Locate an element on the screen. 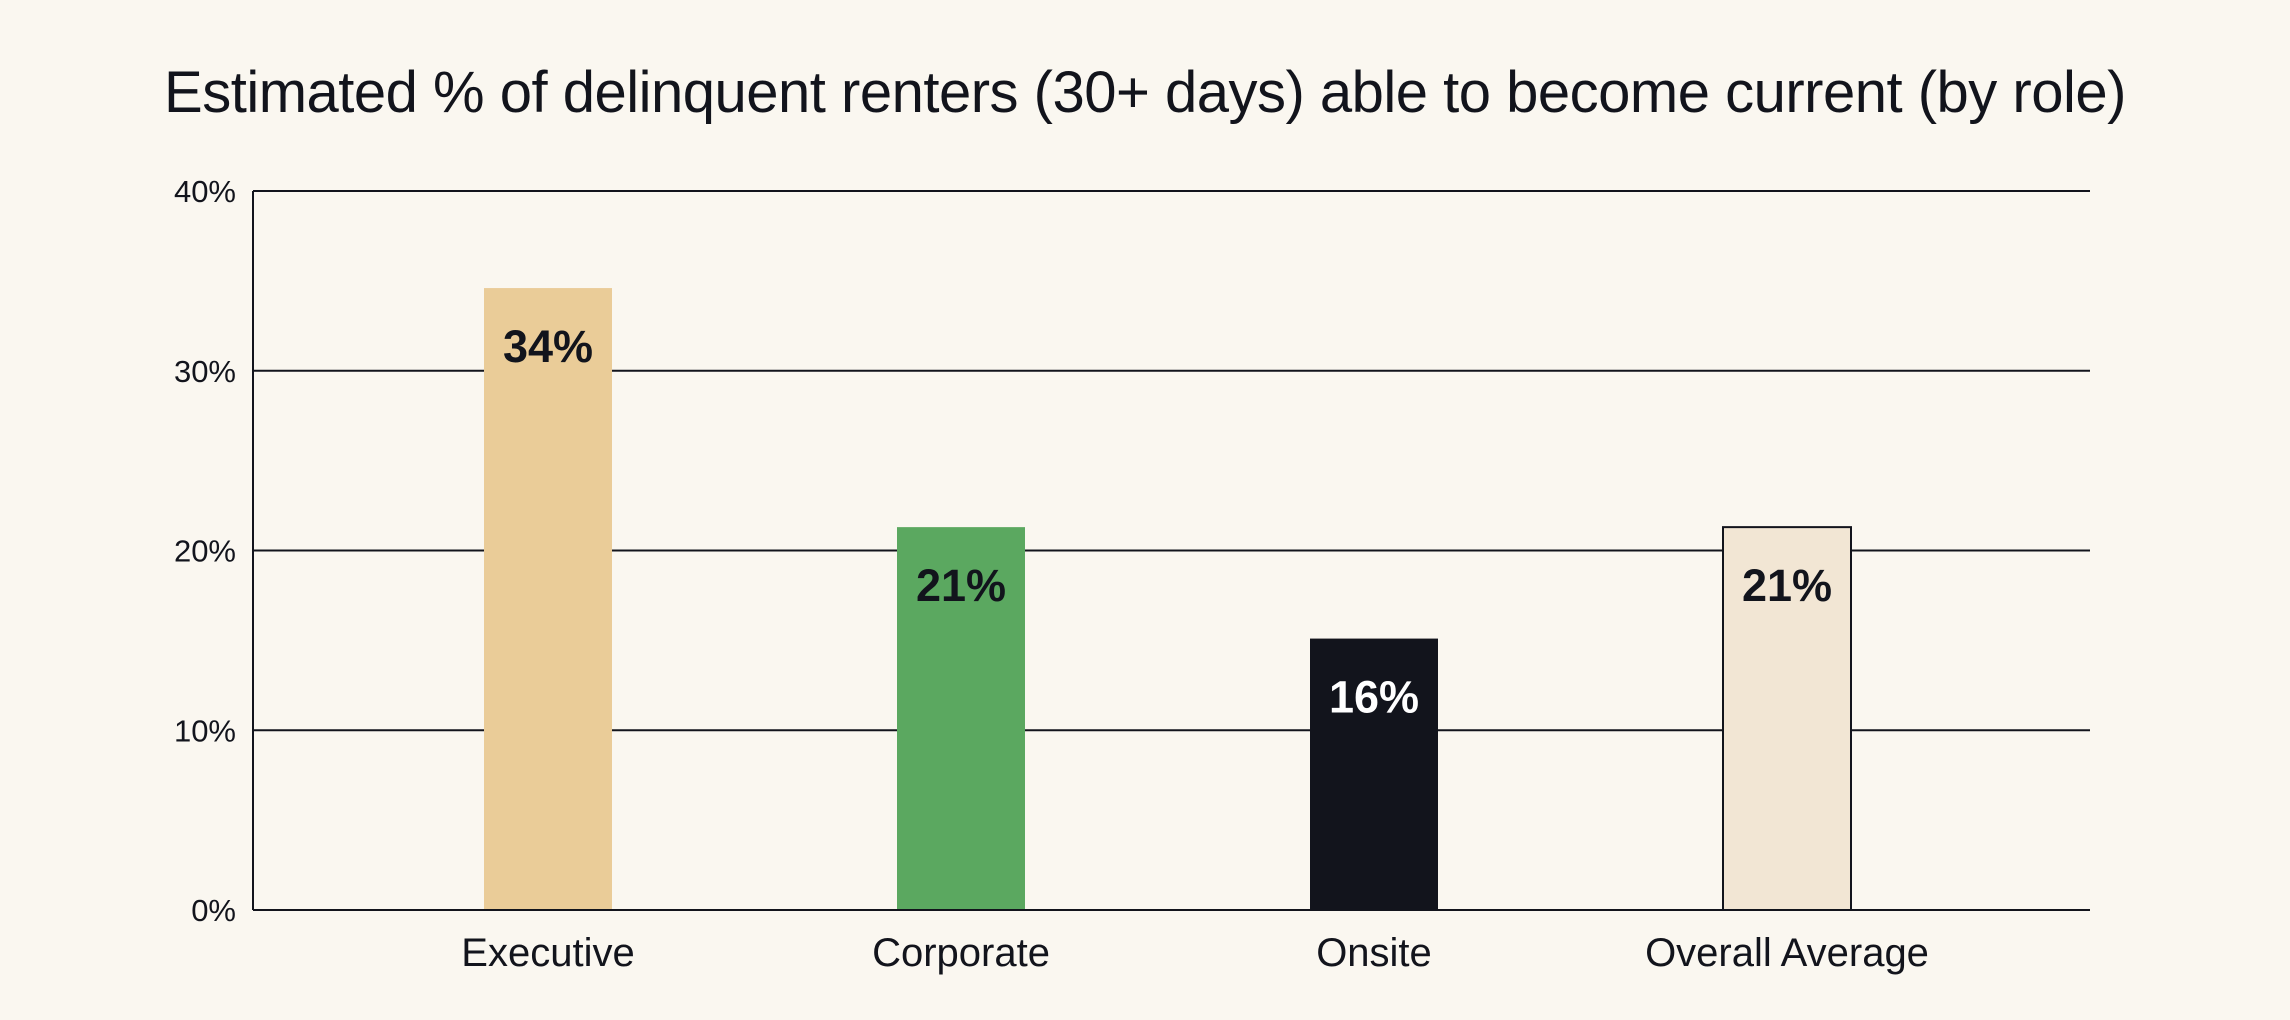 Image resolution: width=2290 pixels, height=1020 pixels. bar-overall-average is located at coordinates (1787, 718).